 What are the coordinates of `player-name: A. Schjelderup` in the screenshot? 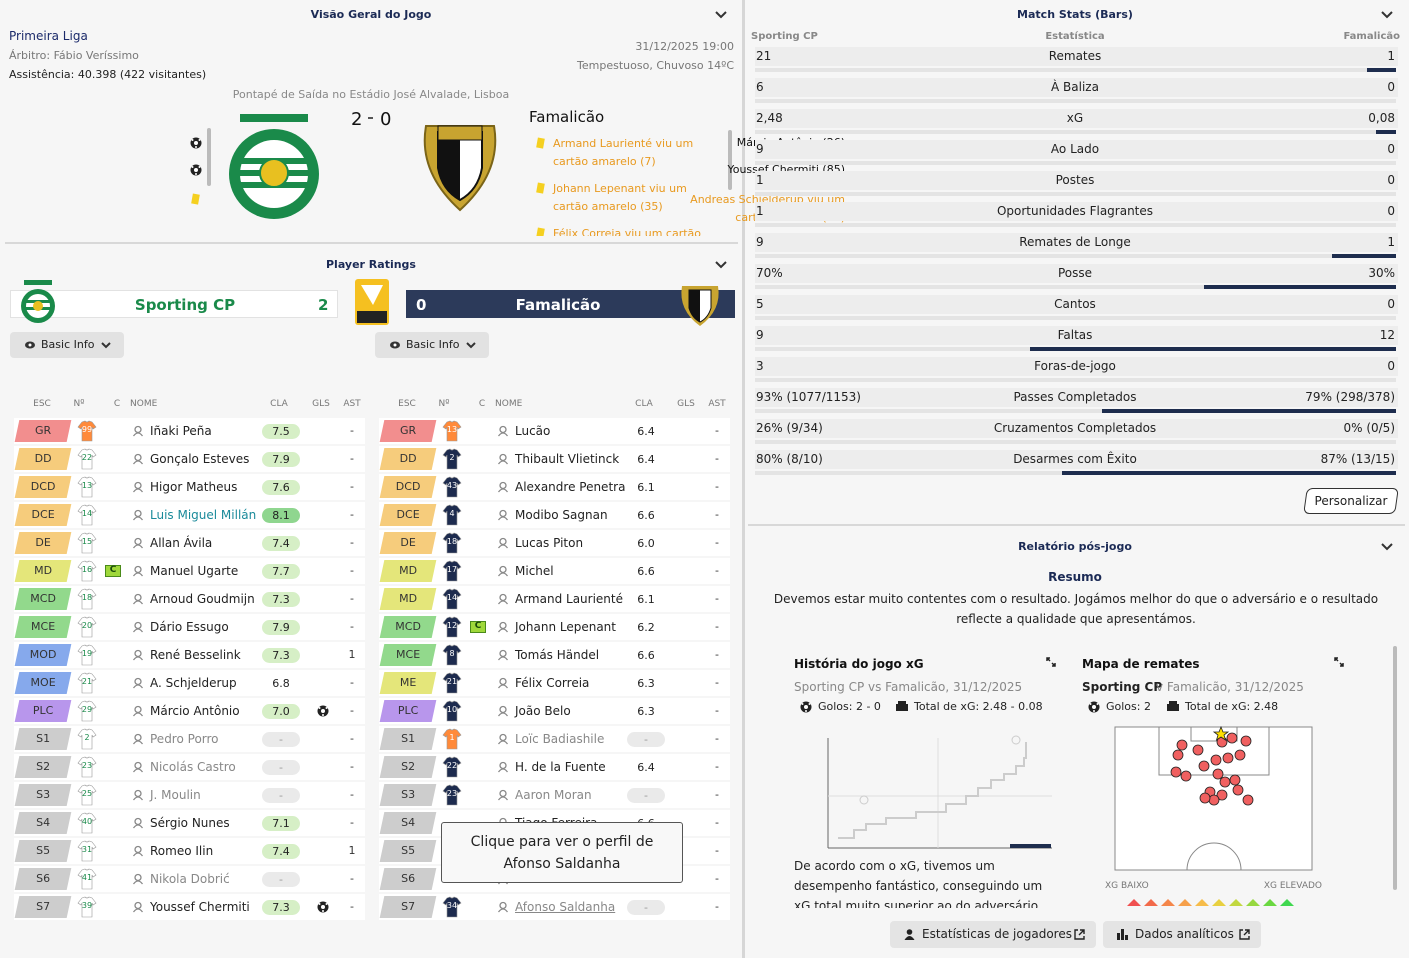 It's located at (193, 683).